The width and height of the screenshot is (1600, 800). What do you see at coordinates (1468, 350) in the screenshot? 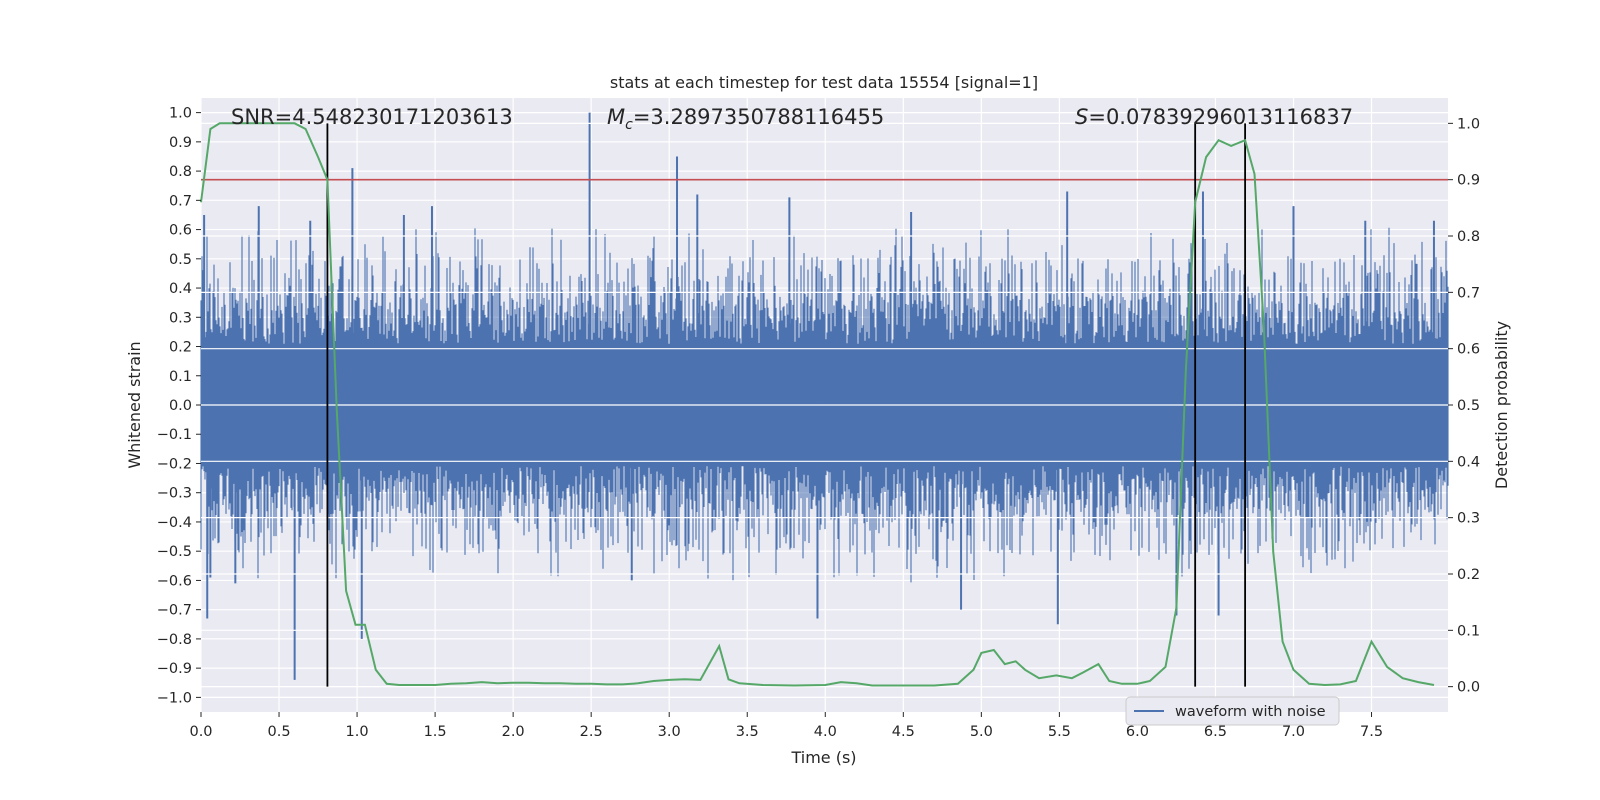
I see `right-tick-label: 0.6` at bounding box center [1468, 350].